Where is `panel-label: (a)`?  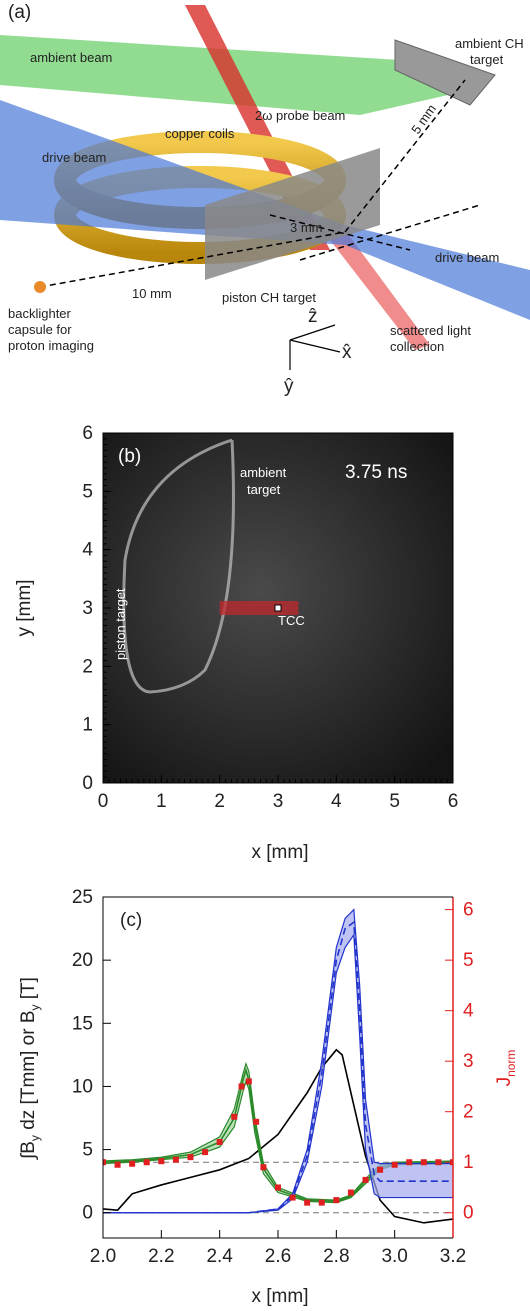
panel-label: (a) is located at coordinates (19, 12).